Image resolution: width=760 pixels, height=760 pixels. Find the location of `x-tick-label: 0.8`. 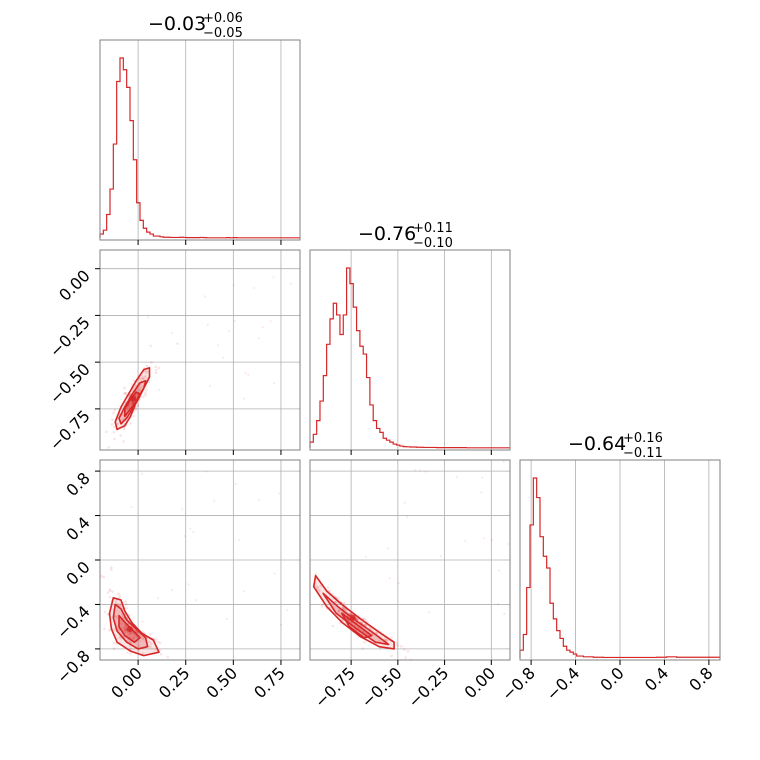

x-tick-label: 0.8 is located at coordinates (700, 678).